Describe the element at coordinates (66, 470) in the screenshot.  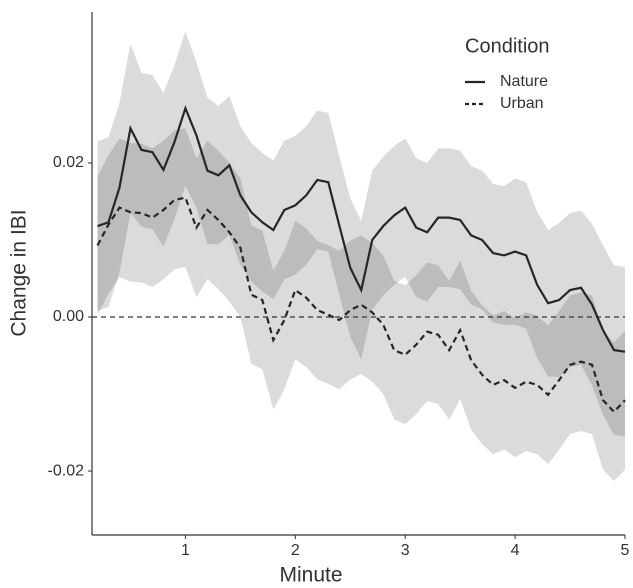
I see `y-tick-label: -0.02` at that location.